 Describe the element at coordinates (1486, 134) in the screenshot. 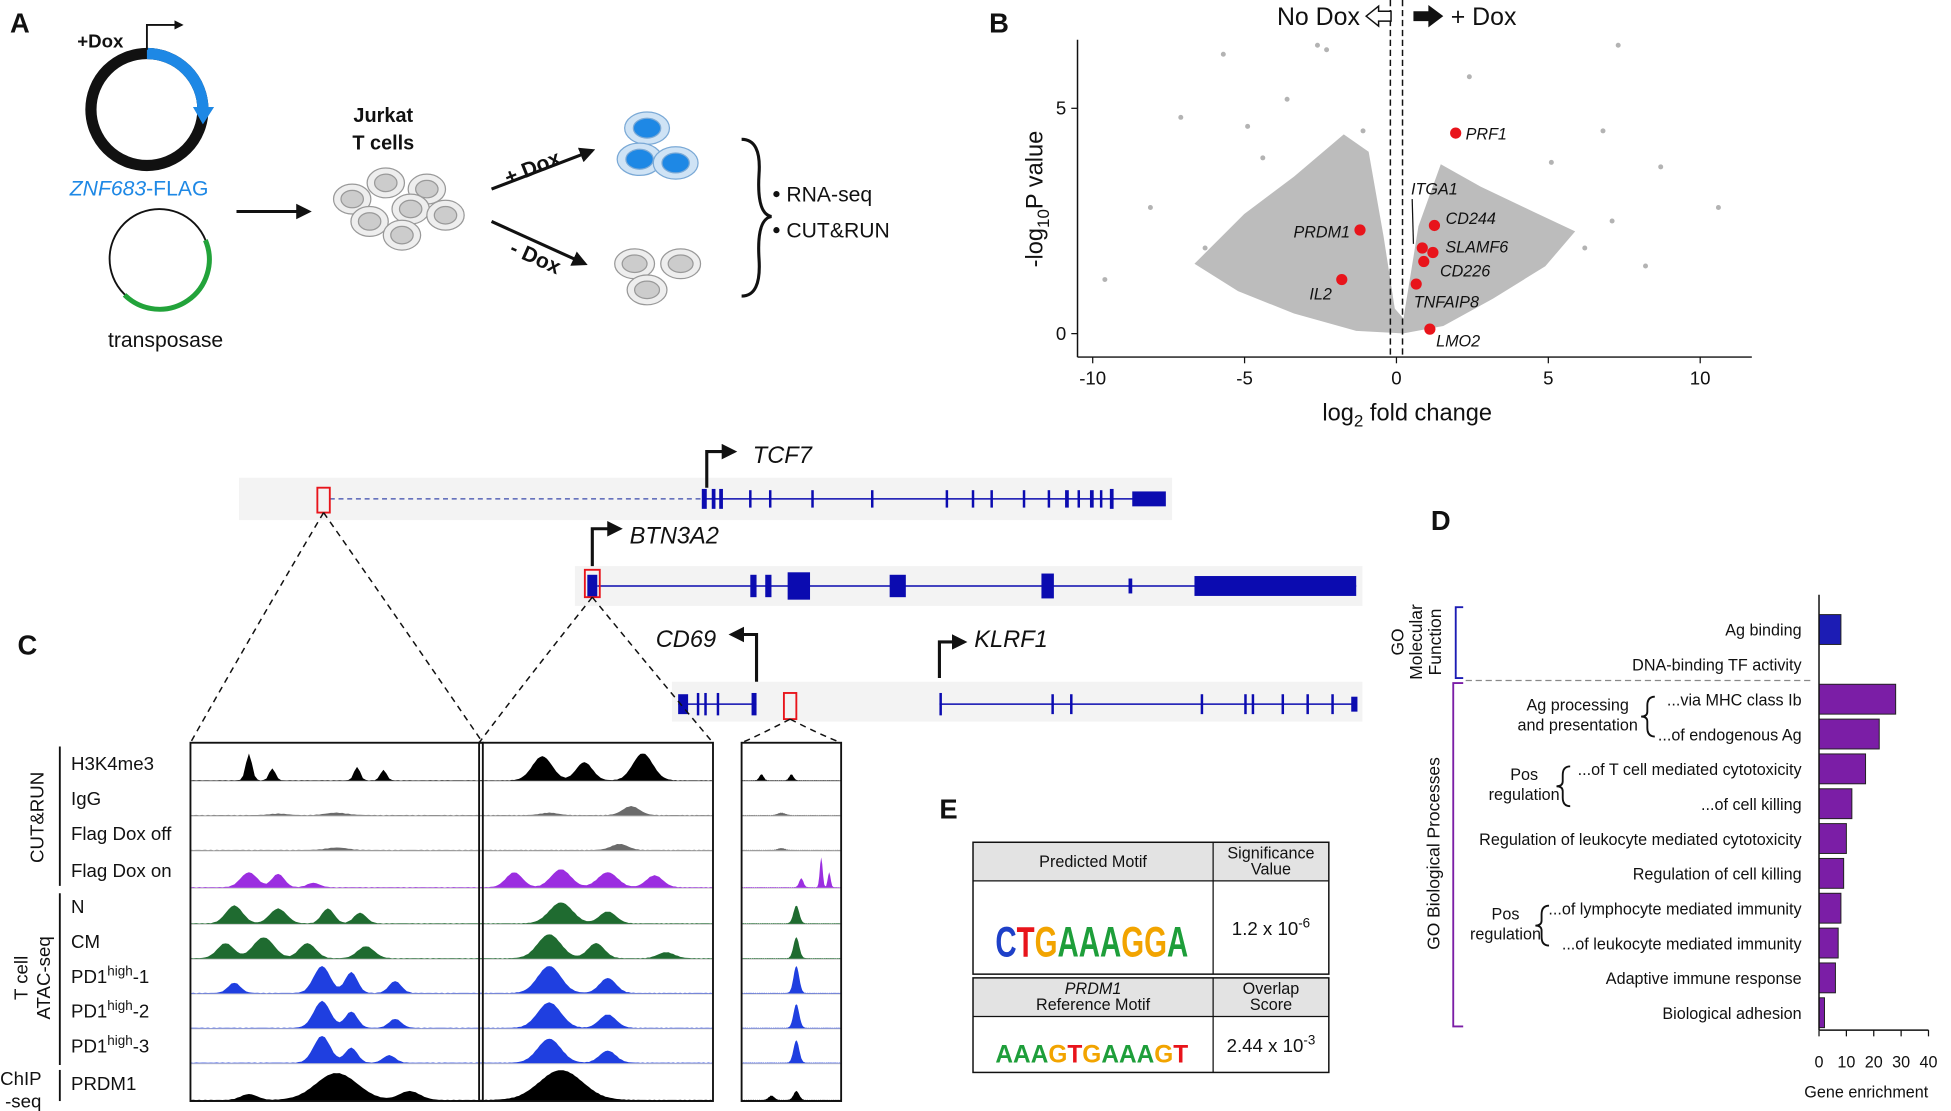

I see `gene-label: PRF1` at that location.